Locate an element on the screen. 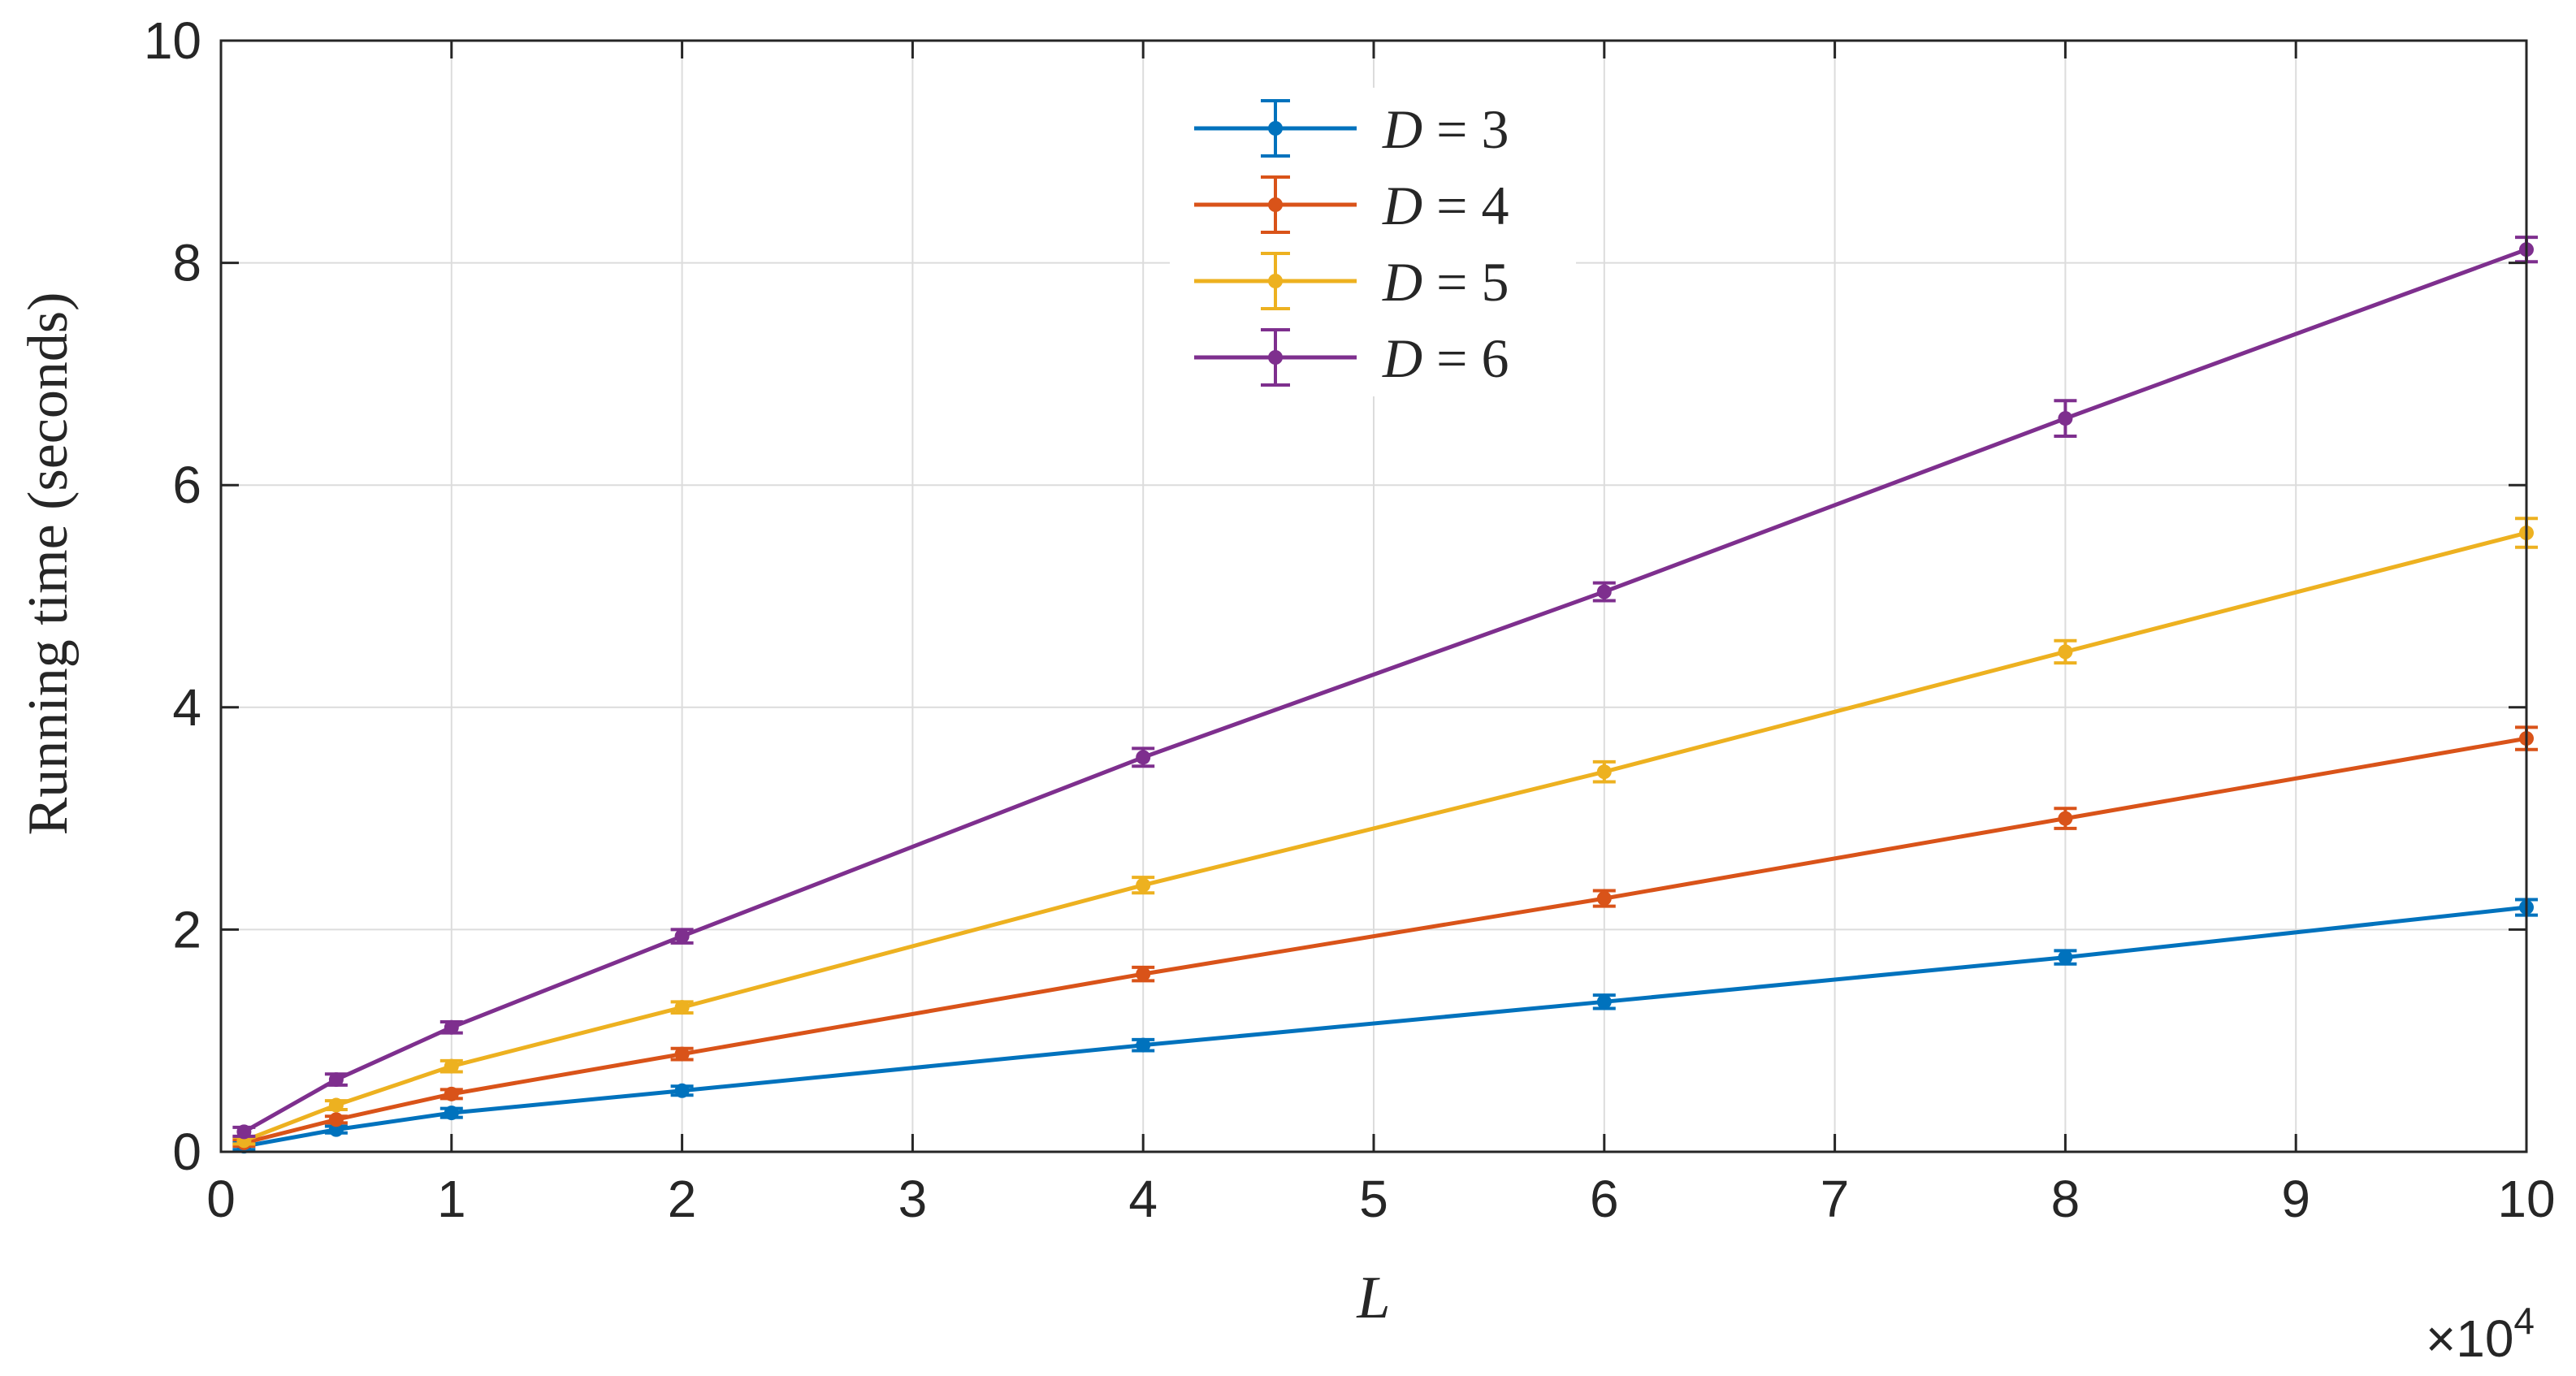 This screenshot has width=2576, height=1376. x-tick-label: 1 is located at coordinates (451, 1199).